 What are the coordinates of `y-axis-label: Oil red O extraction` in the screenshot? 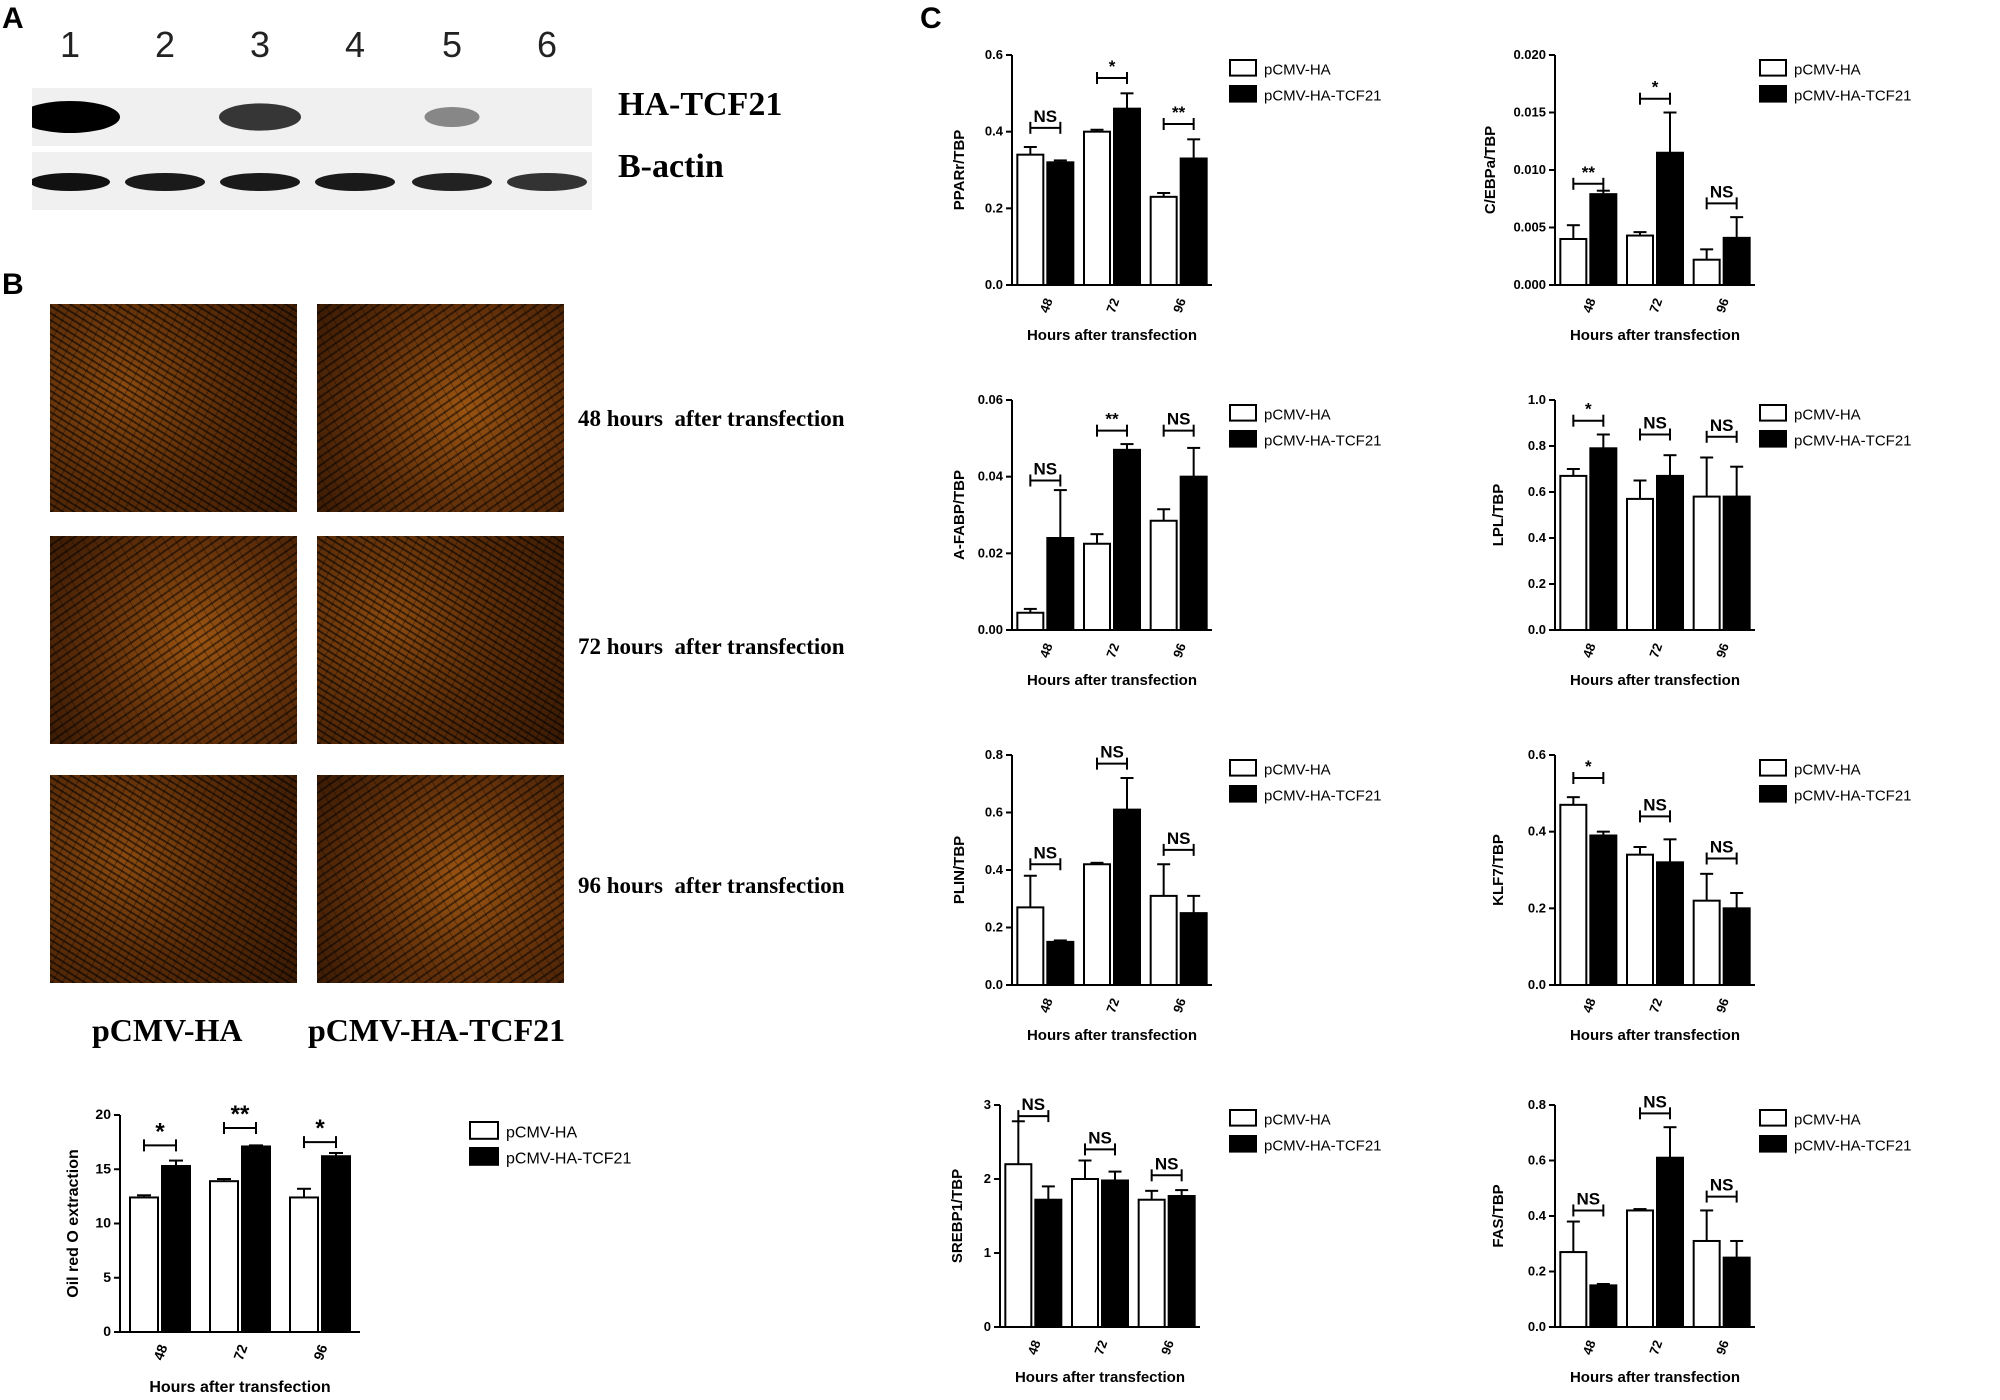 It's located at (73, 1223).